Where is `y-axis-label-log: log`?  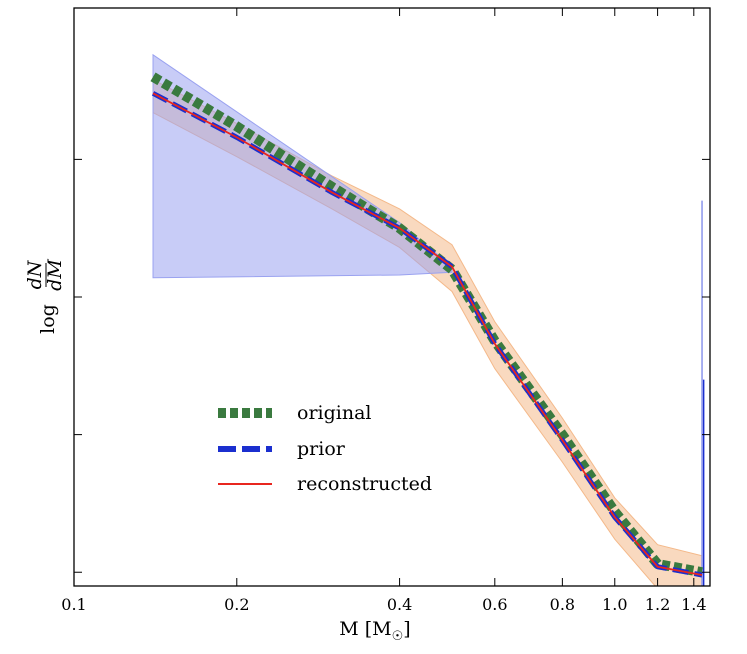
y-axis-label-log: log is located at coordinates (48, 319).